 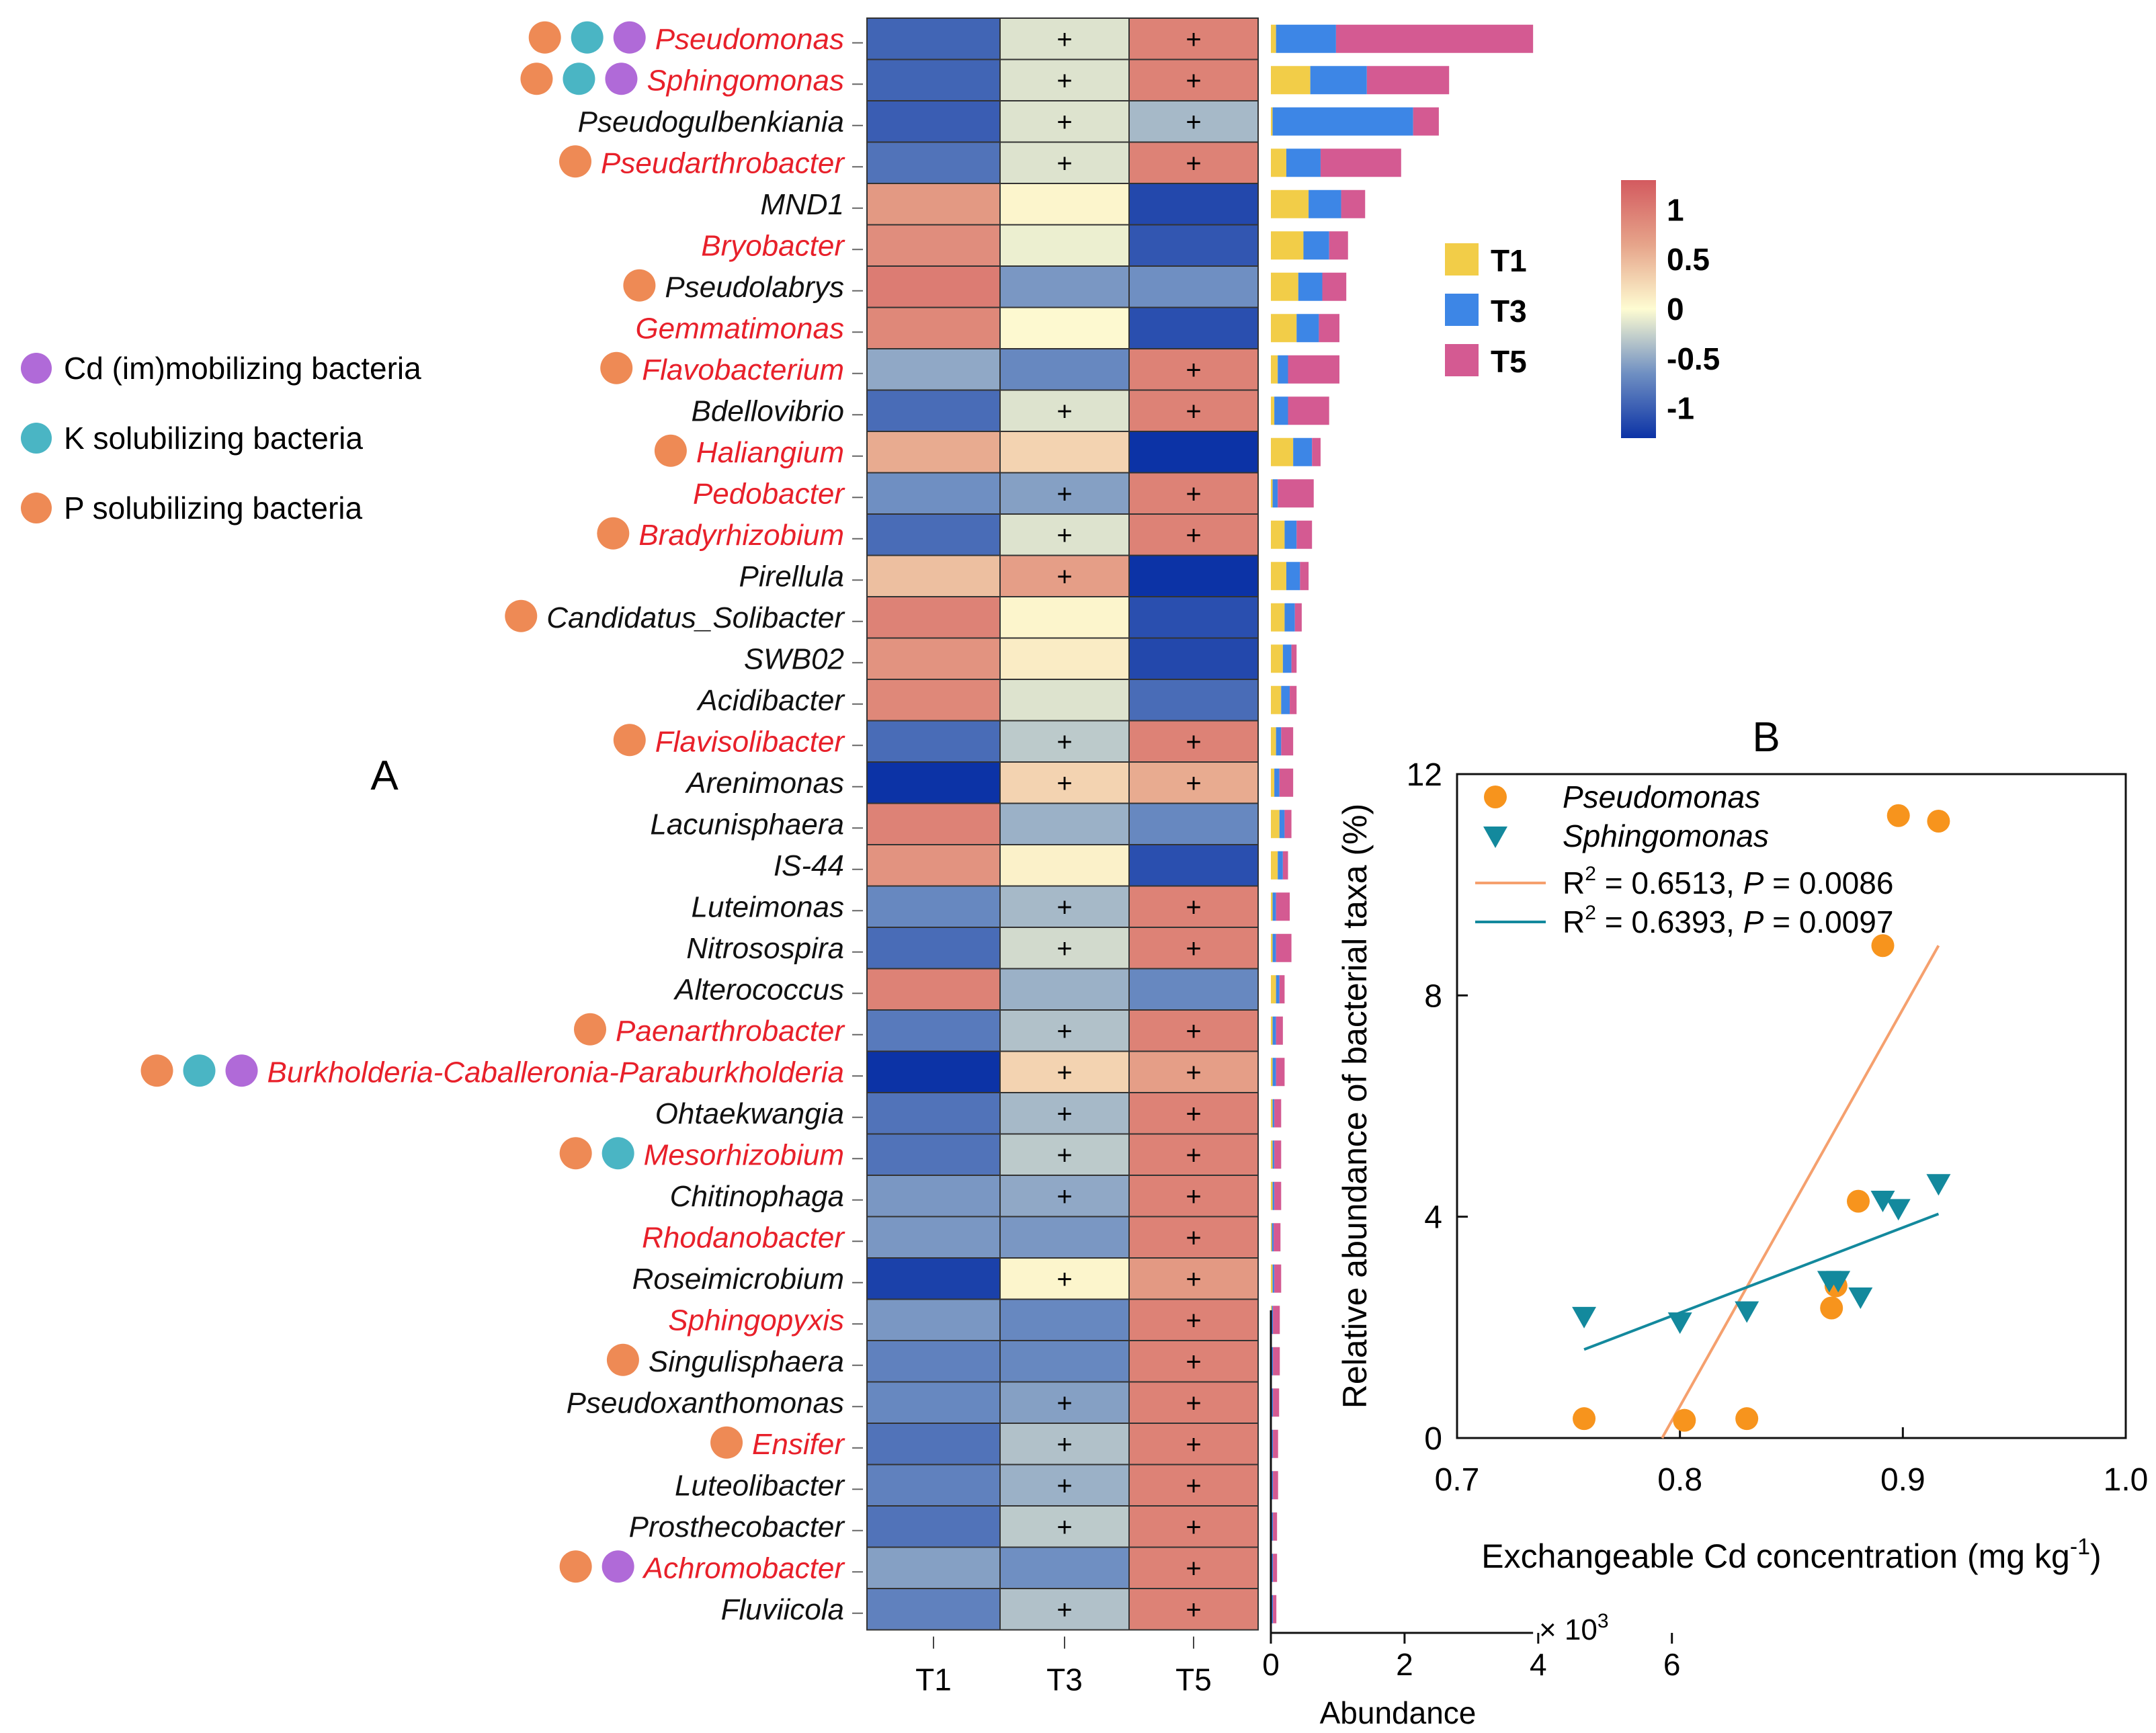 I want to click on genus-label: Mesorhizobium, so click(x=744, y=1154).